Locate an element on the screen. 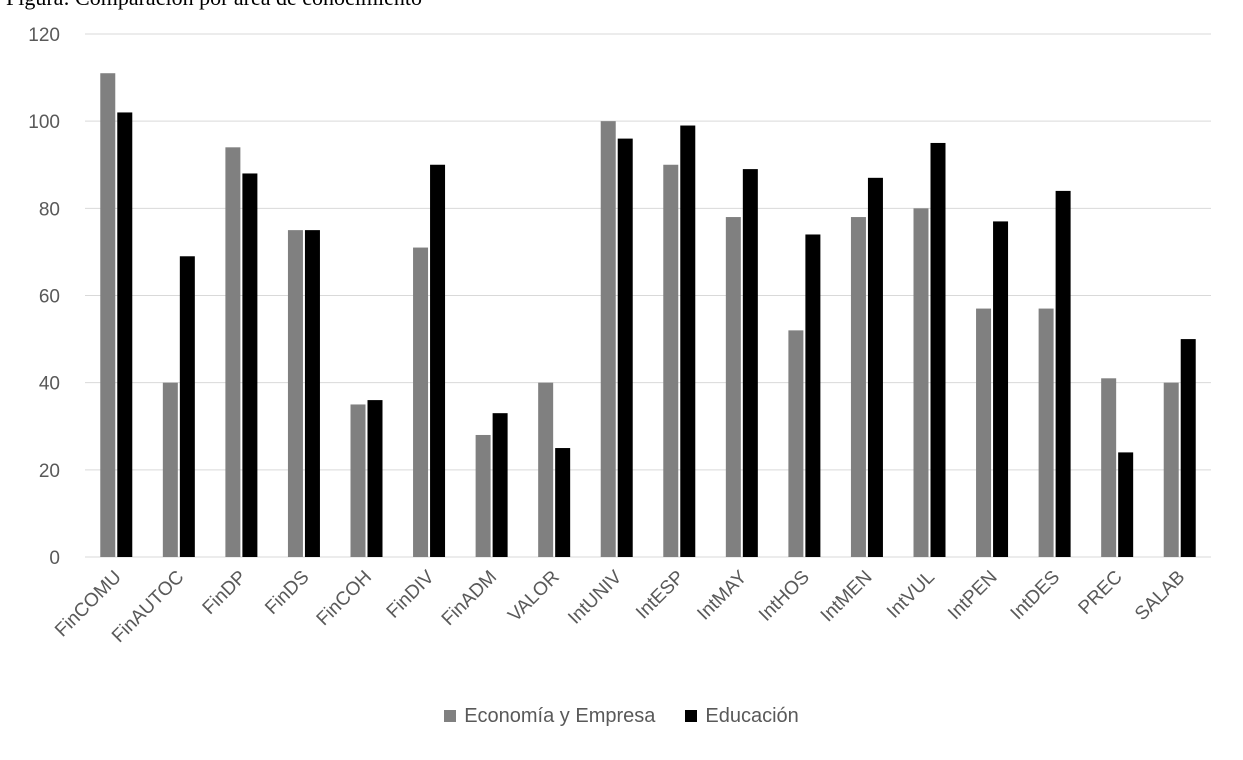 The height and width of the screenshot is (760, 1243). bar-educacion-finadm is located at coordinates (500, 485).